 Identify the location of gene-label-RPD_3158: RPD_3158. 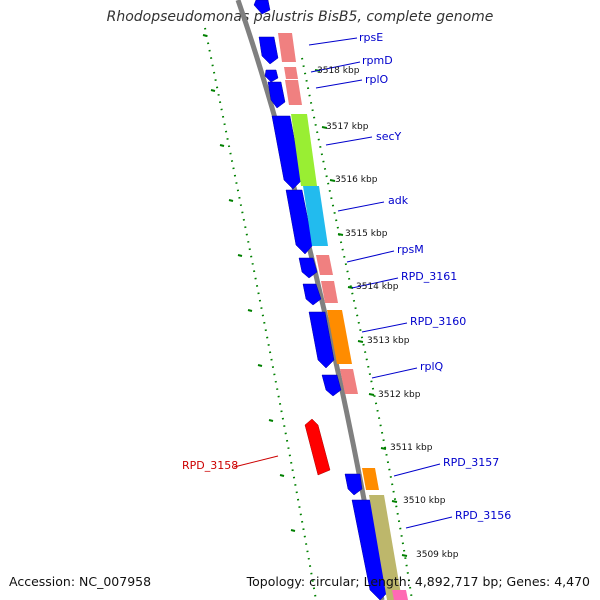
(210, 465).